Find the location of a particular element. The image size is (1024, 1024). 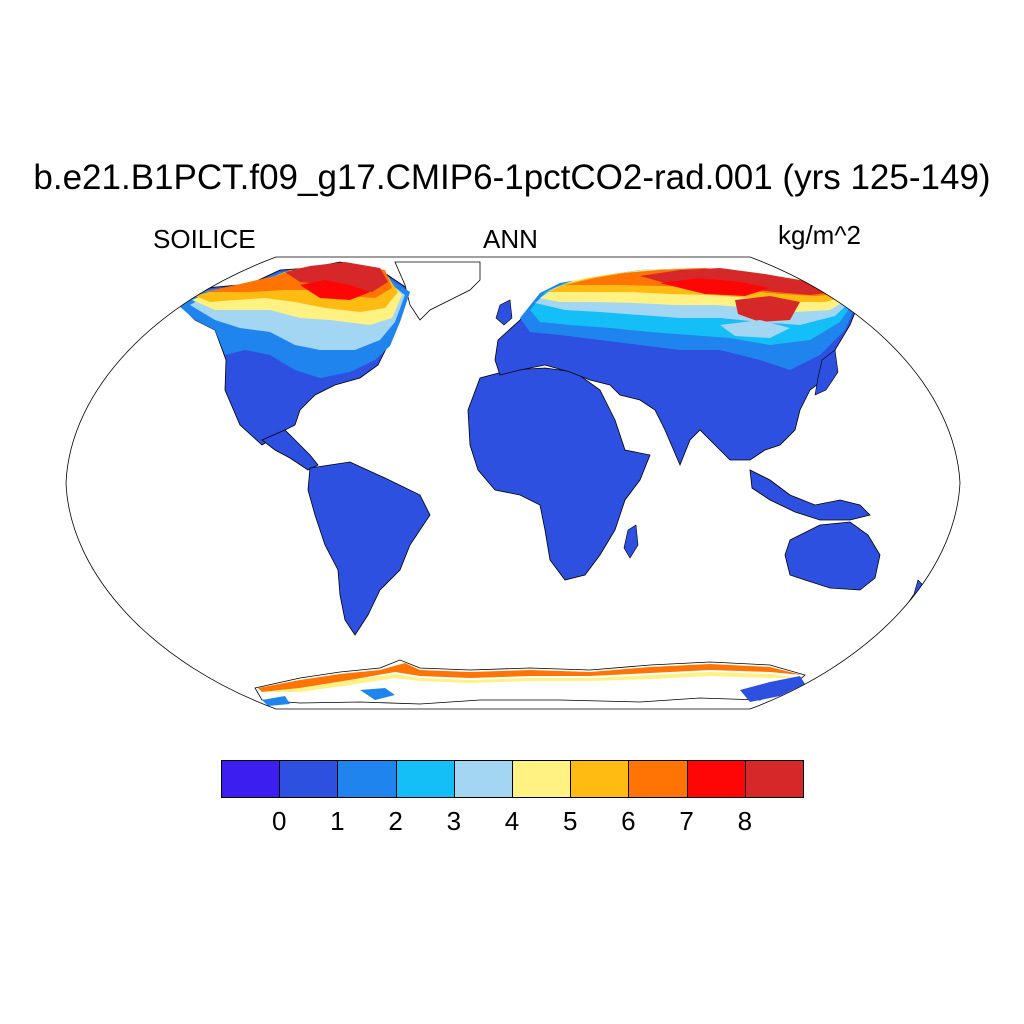

colorbar-label: 5 is located at coordinates (570, 821).